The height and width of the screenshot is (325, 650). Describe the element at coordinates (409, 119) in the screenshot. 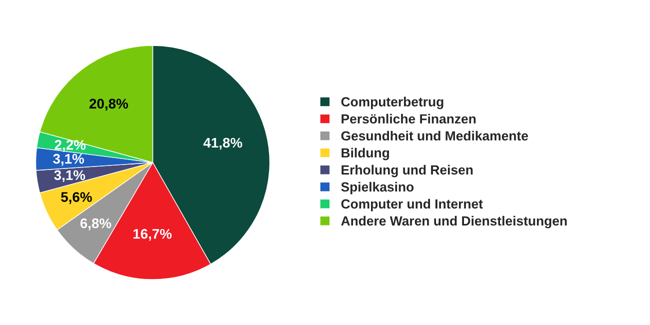

I see `legend-label: Persönliche Finanzen` at that location.